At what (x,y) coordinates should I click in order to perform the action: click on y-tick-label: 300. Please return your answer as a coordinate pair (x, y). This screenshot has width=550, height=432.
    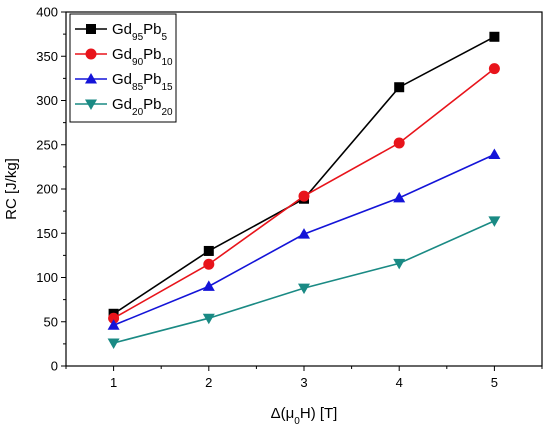
    Looking at the image, I should click on (47, 100).